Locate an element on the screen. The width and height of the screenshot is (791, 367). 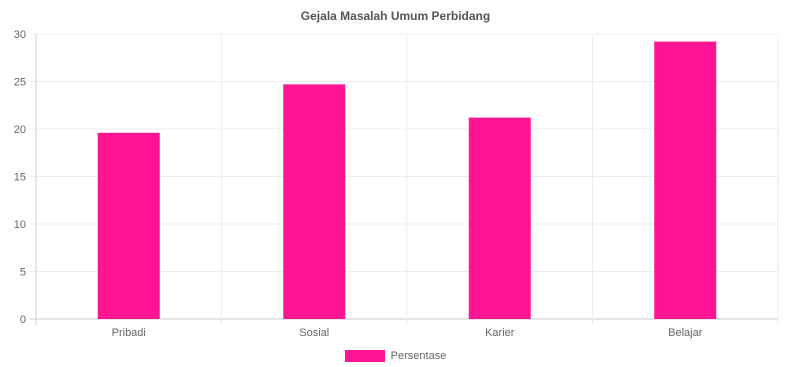
x-tick-label: Belajar is located at coordinates (685, 333).